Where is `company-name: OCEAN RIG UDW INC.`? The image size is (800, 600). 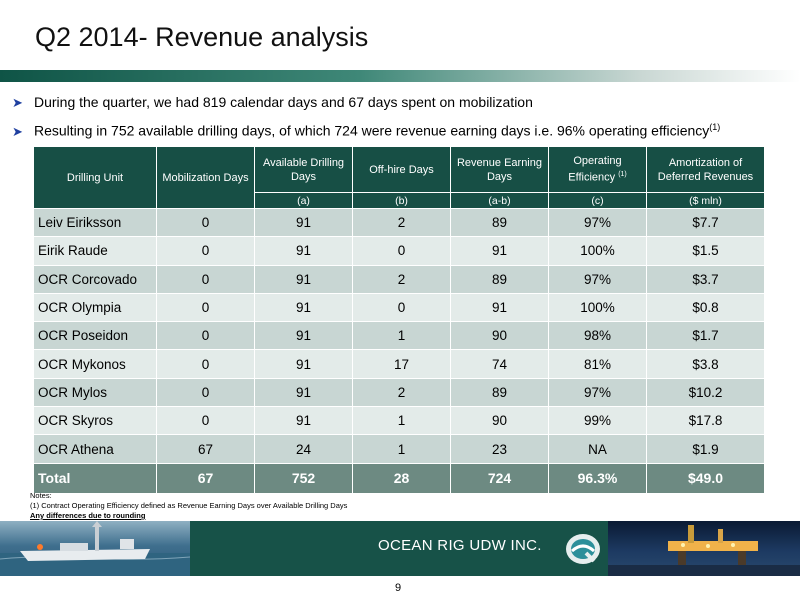
company-name: OCEAN RIG UDW INC. is located at coordinates (460, 545).